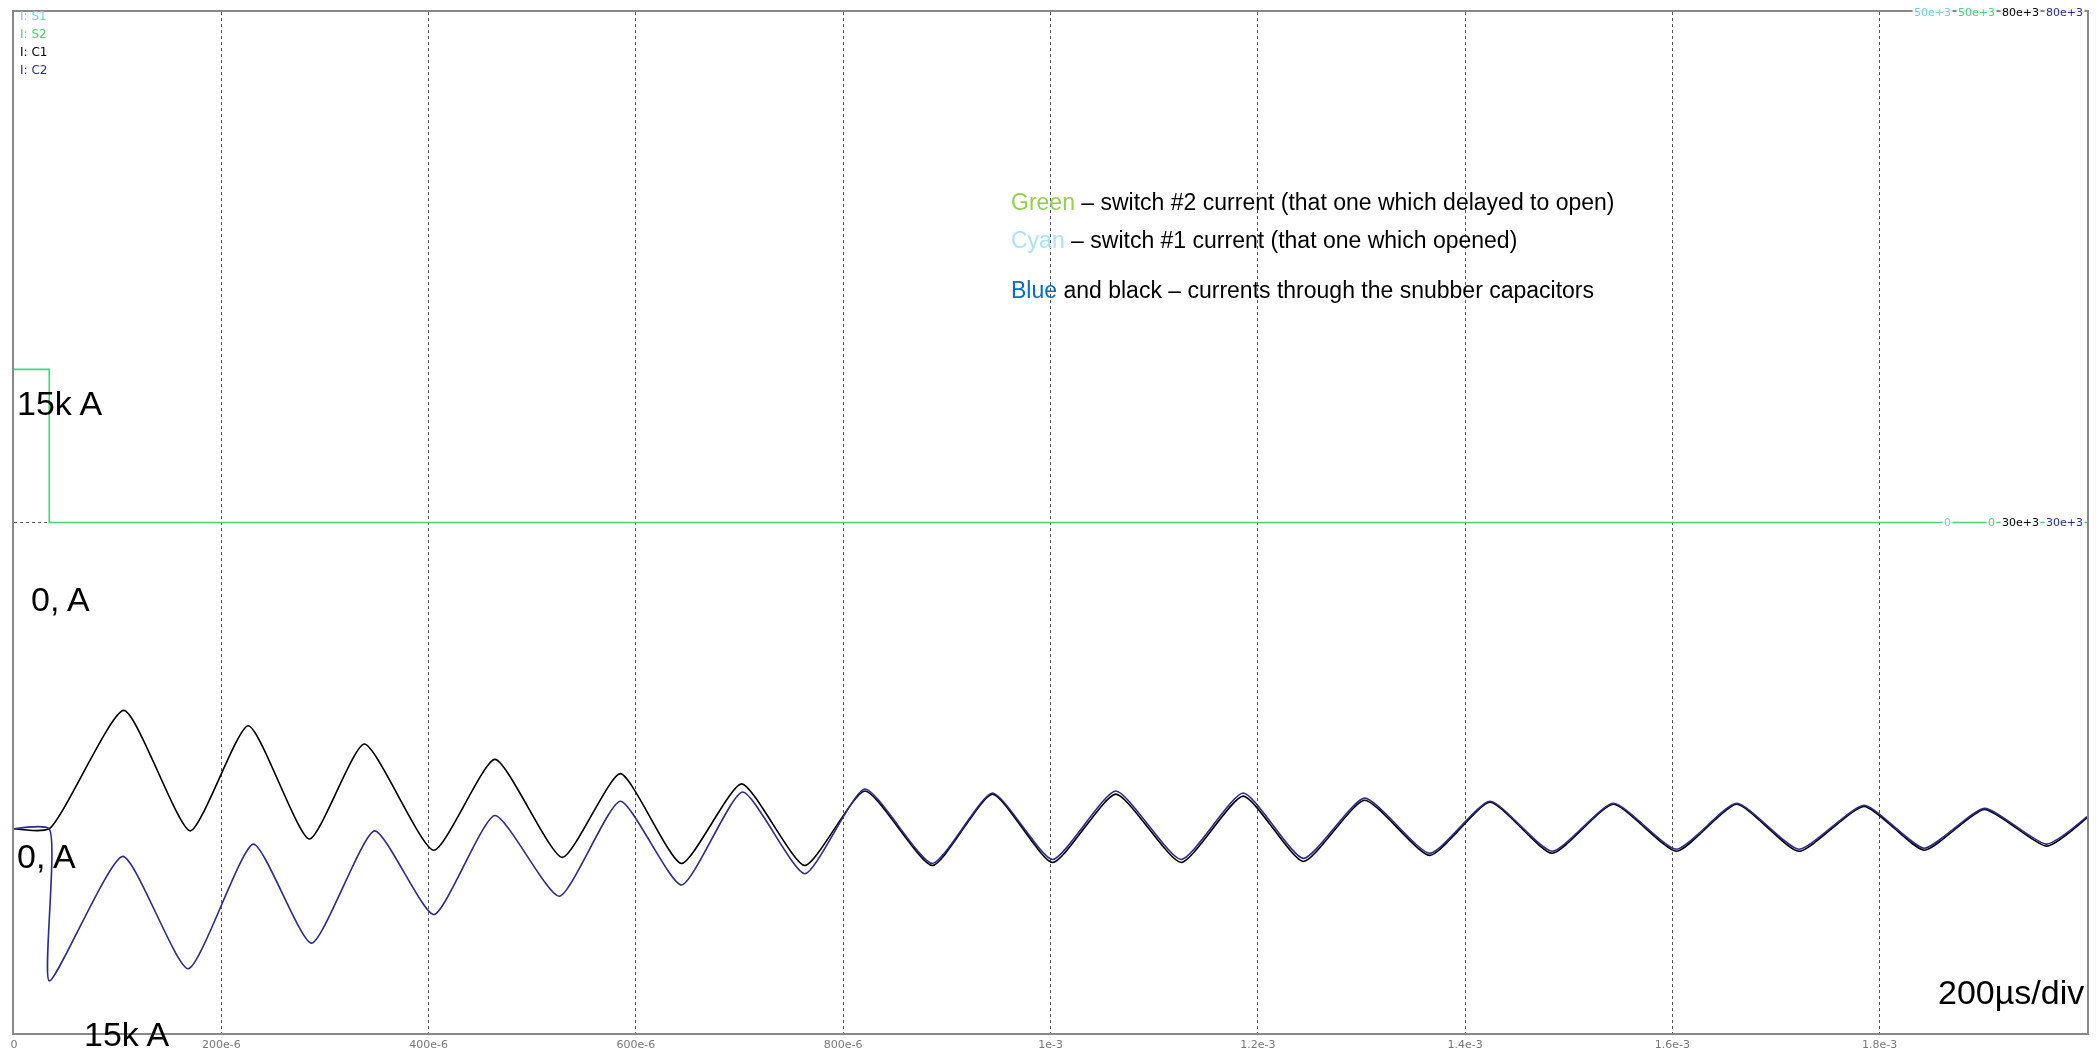 This screenshot has height=1061, width=2099. What do you see at coordinates (34, 70) in the screenshot?
I see `text: I: C2` at bounding box center [34, 70].